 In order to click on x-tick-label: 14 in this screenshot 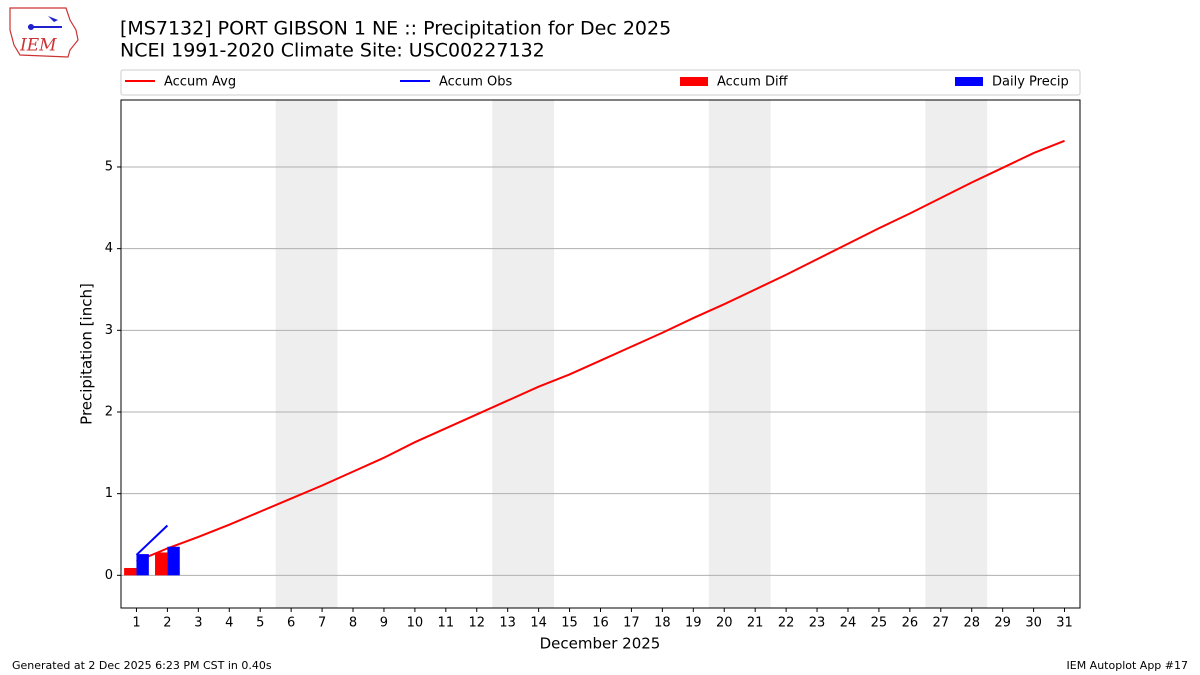, I will do `click(538, 623)`.